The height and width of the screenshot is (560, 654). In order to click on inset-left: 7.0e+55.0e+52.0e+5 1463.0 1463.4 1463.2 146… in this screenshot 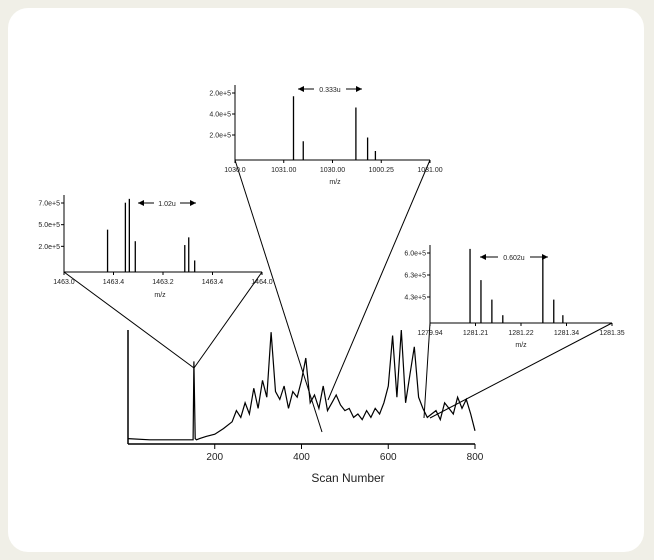, I will do `click(155, 247)`.